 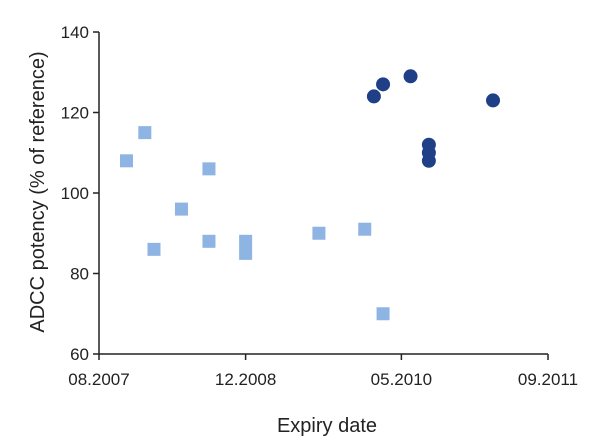 What do you see at coordinates (38, 191) in the screenshot?
I see `y-axis-label: ADCC potency (% of reference)` at bounding box center [38, 191].